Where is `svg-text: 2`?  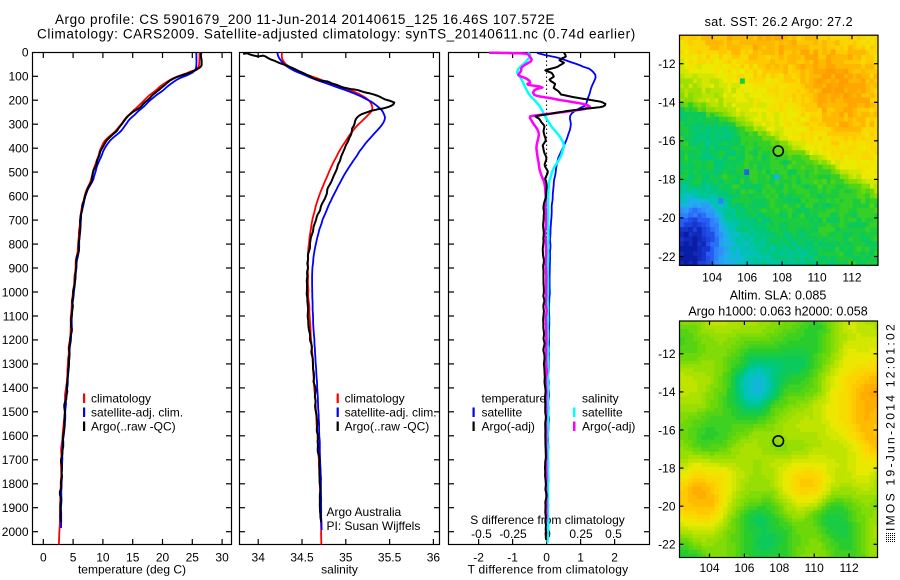
svg-text: 2 is located at coordinates (614, 558).